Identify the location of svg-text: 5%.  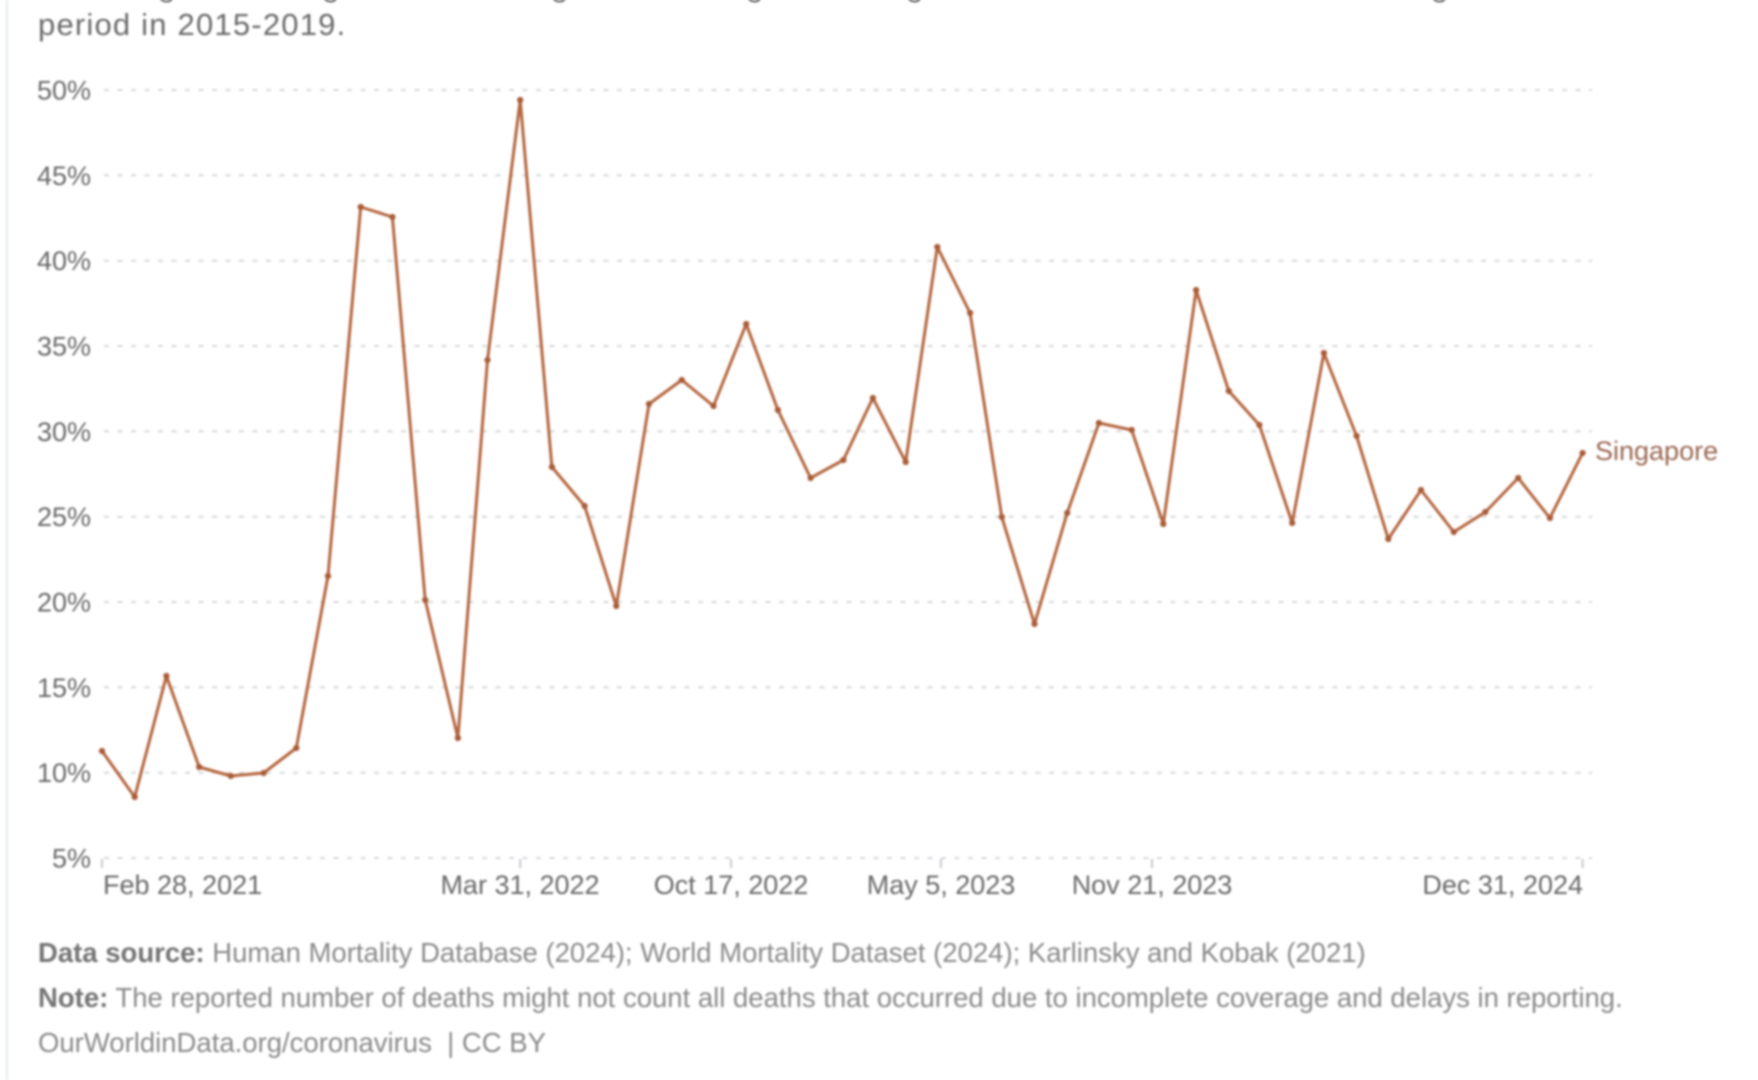
(71, 859).